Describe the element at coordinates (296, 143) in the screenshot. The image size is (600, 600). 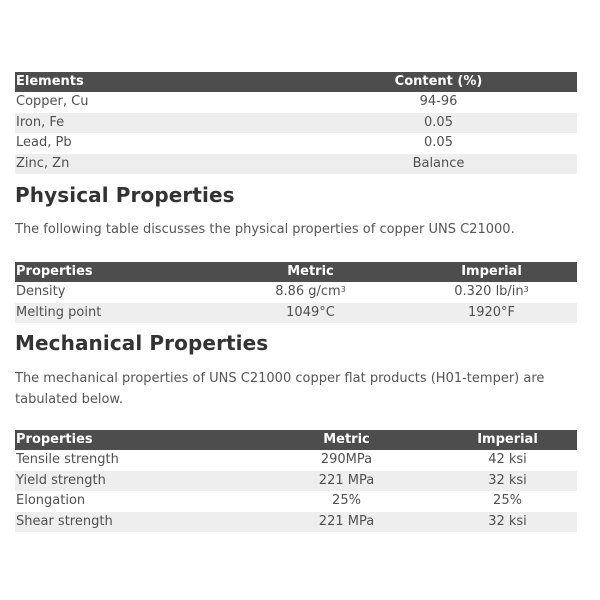
I see `table-row: Lead, Pb 0.05` at that location.